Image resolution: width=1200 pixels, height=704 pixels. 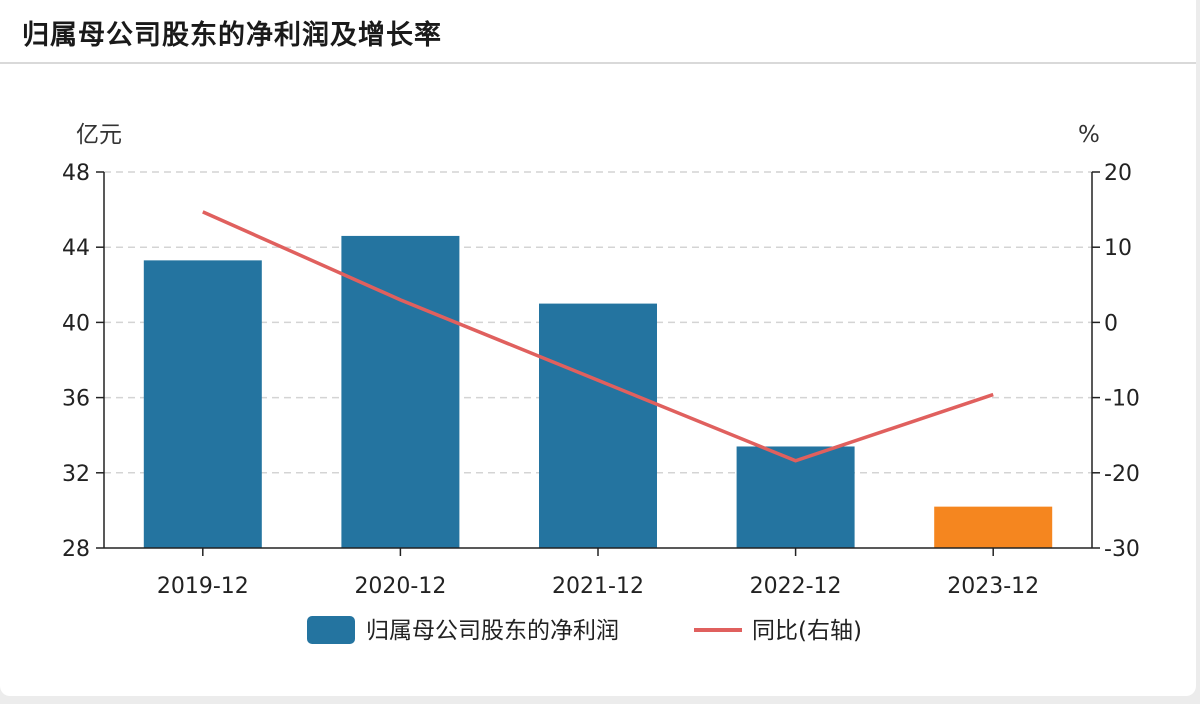 I want to click on x-tick-label: 2023-12, so click(x=993, y=586).